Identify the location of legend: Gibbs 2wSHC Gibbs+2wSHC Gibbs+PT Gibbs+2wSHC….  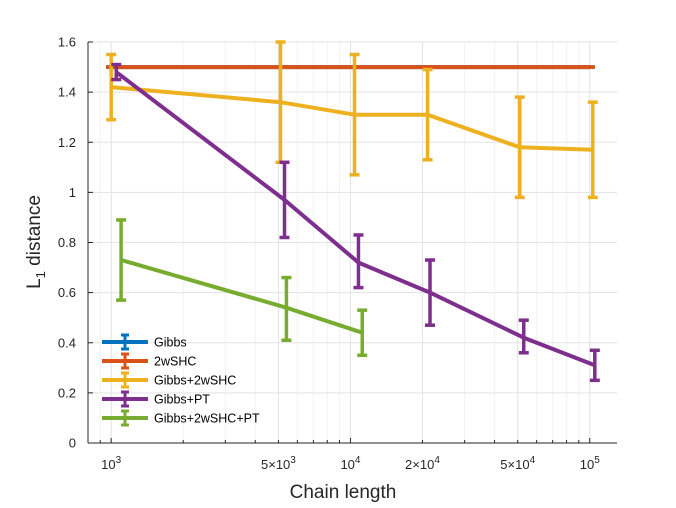
(181, 380).